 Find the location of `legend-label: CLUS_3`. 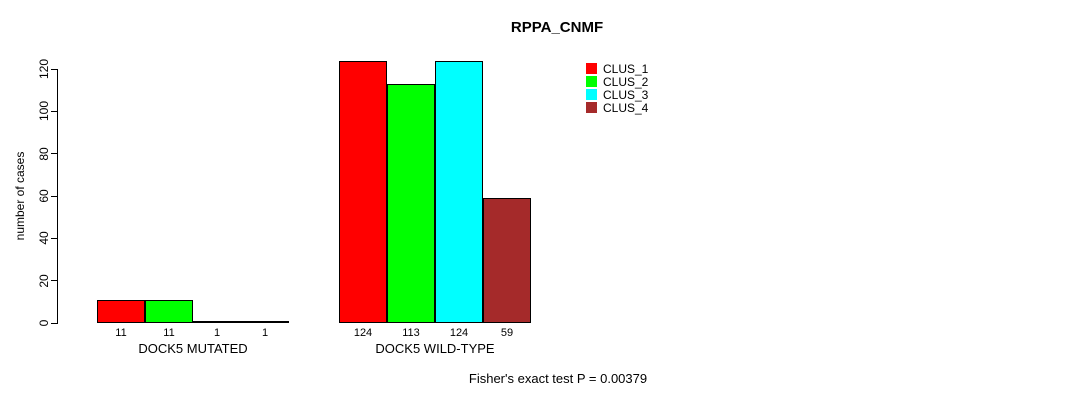

legend-label: CLUS_3 is located at coordinates (626, 94).